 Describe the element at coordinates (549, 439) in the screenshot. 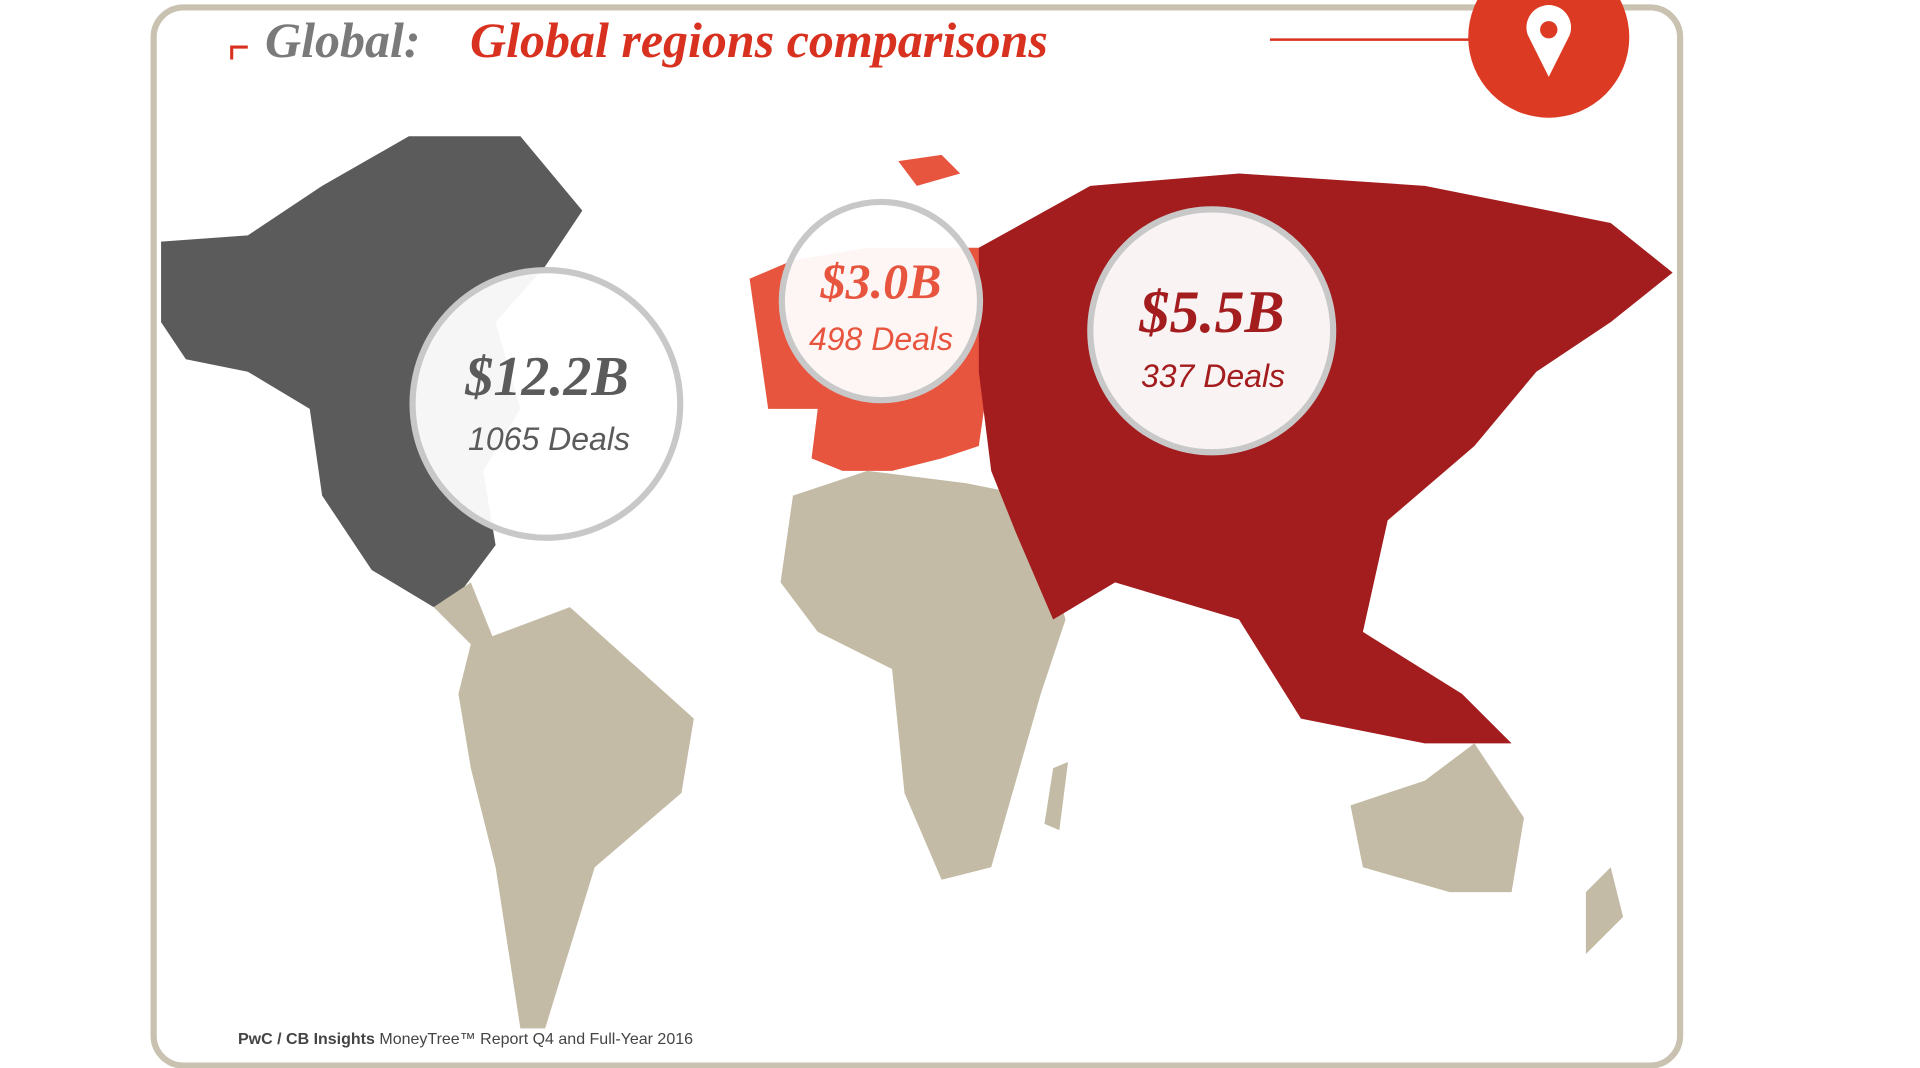

I see `region-deals: 1065 Deals` at that location.